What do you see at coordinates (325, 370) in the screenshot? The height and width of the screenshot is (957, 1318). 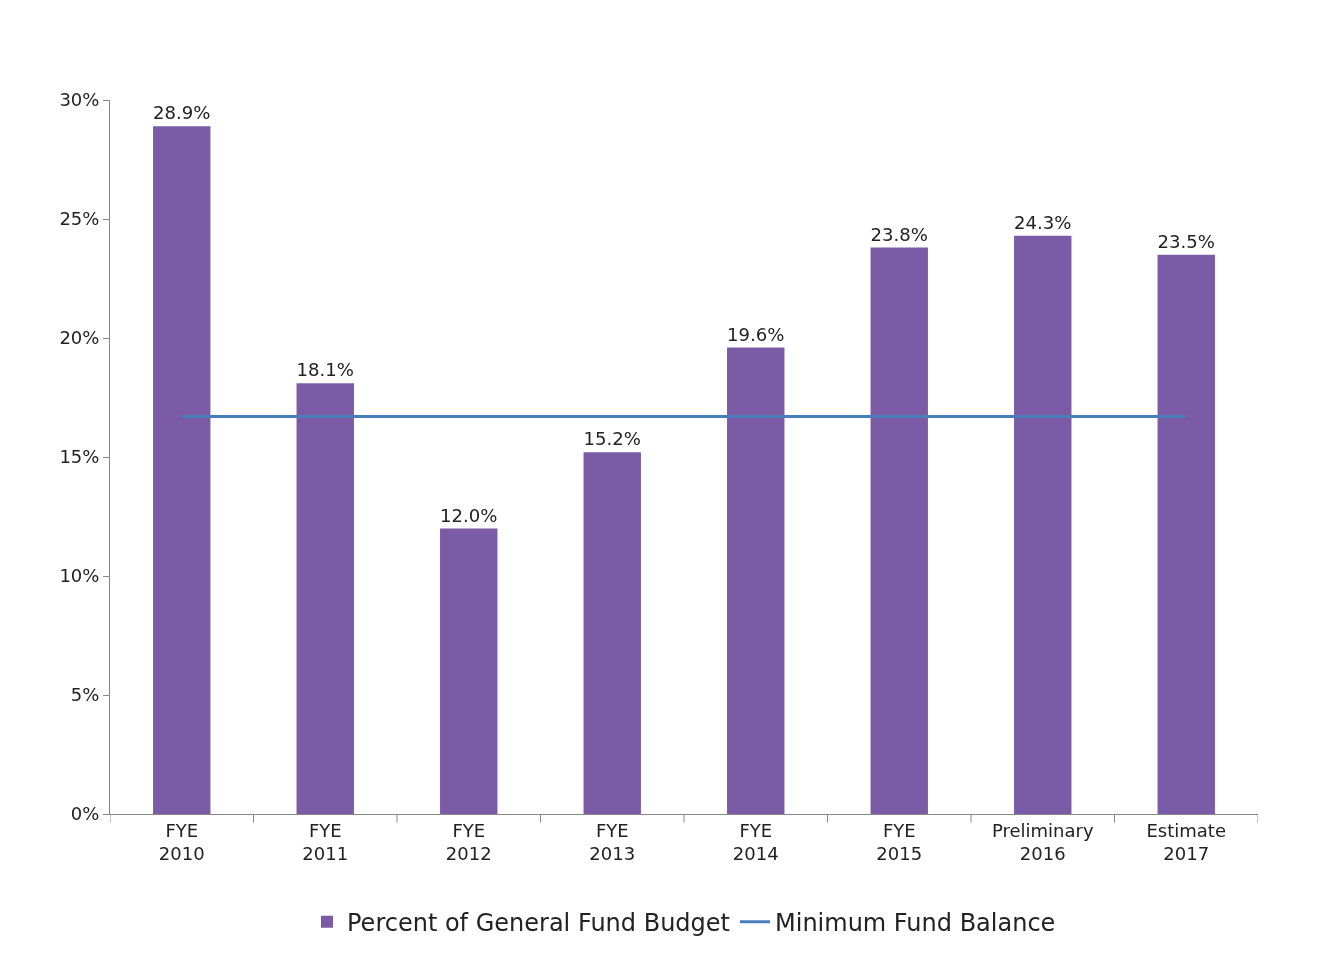 I see `data-label: 18.1%` at bounding box center [325, 370].